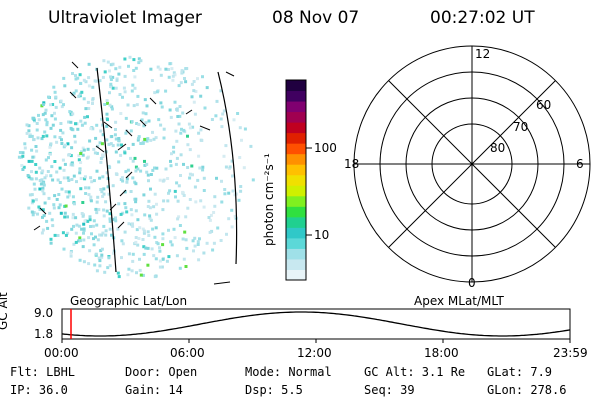  Describe the element at coordinates (39, 390) in the screenshot. I see `ip-info: IP: 36.0` at that location.